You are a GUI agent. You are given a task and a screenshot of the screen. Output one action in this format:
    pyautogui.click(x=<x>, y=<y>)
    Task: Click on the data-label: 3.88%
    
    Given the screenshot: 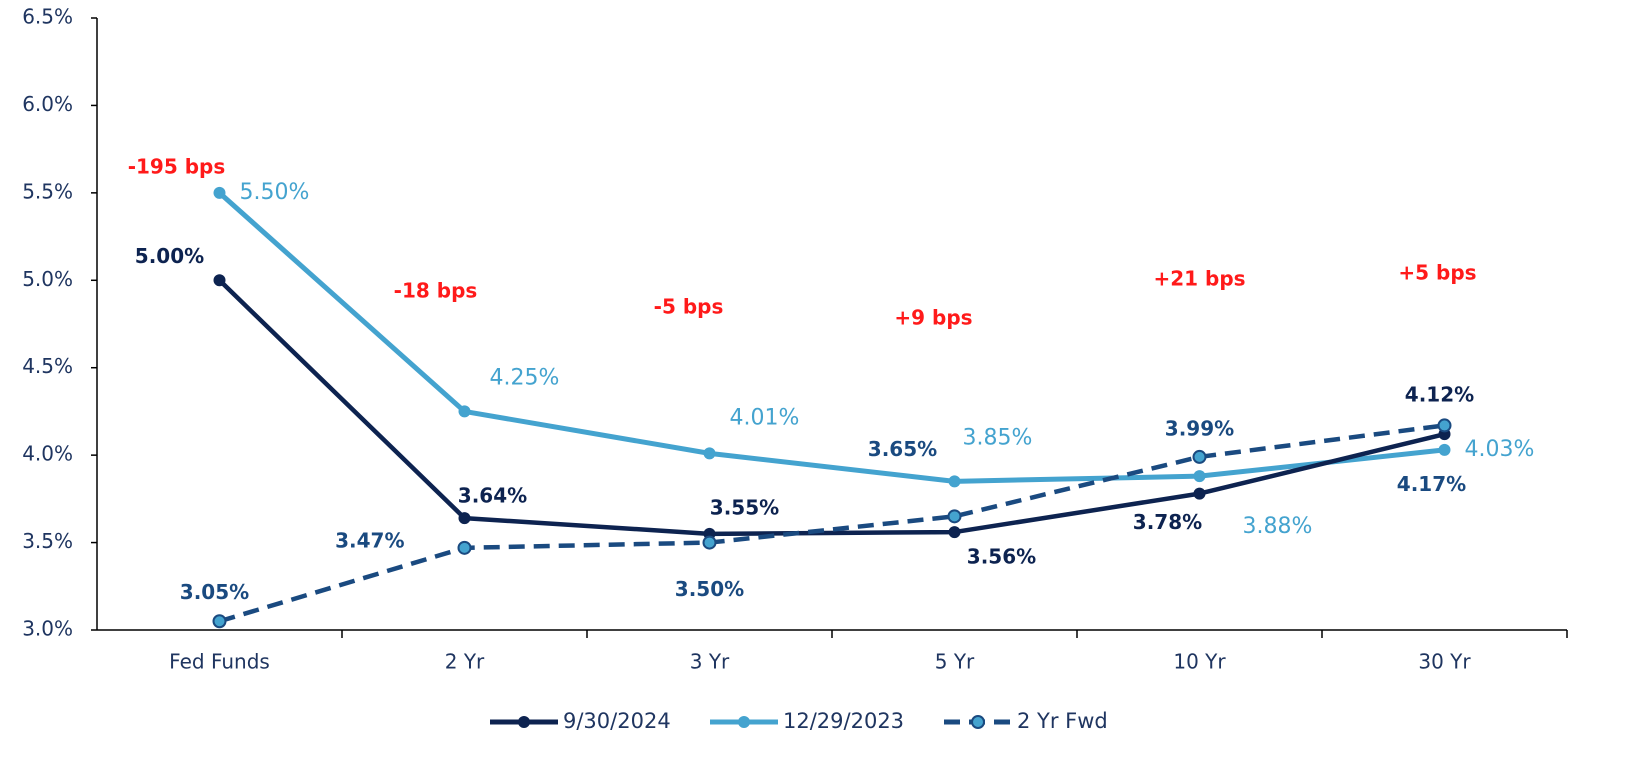 What is the action you would take?
    pyautogui.click(x=1278, y=526)
    